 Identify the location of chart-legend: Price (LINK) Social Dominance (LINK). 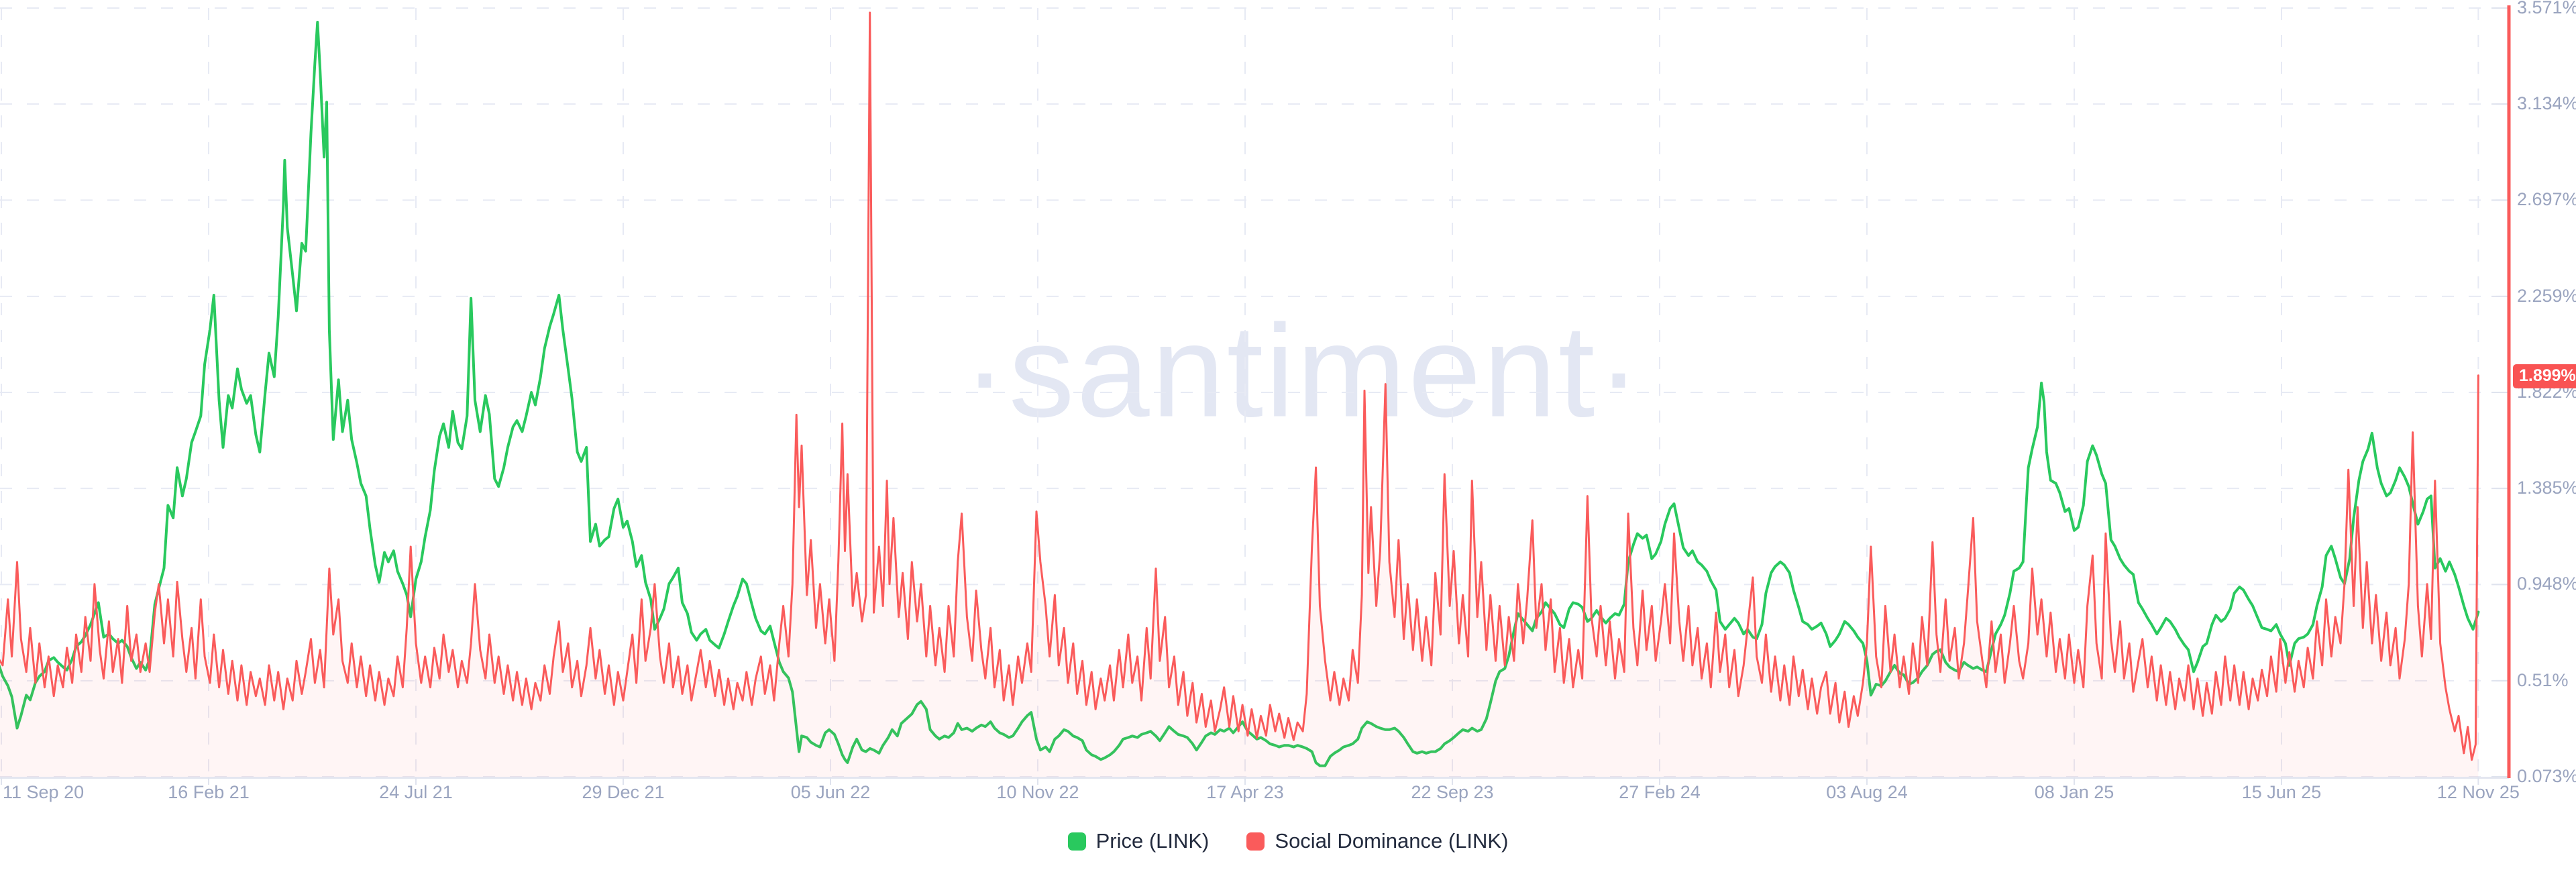
(1288, 841).